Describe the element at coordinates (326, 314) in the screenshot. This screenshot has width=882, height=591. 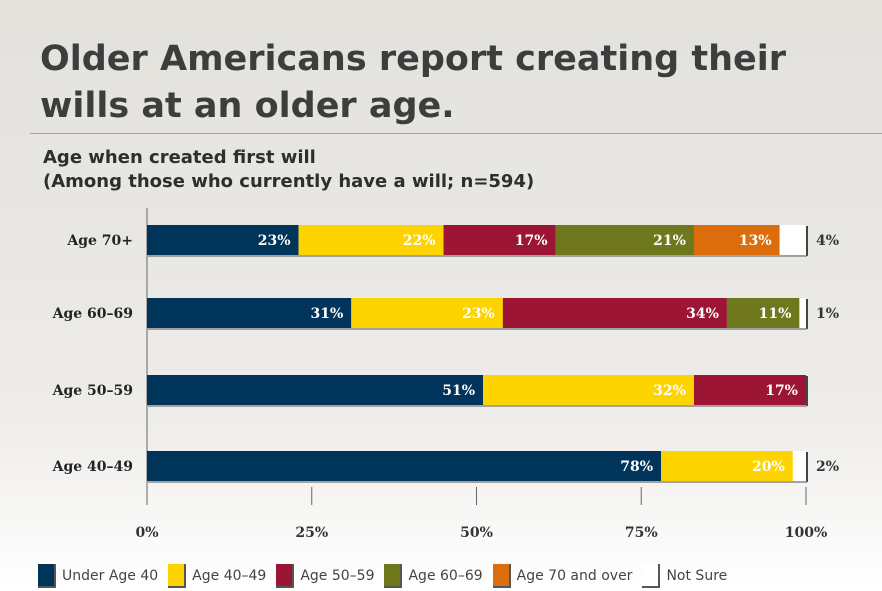
I see `data-label: 31%` at that location.